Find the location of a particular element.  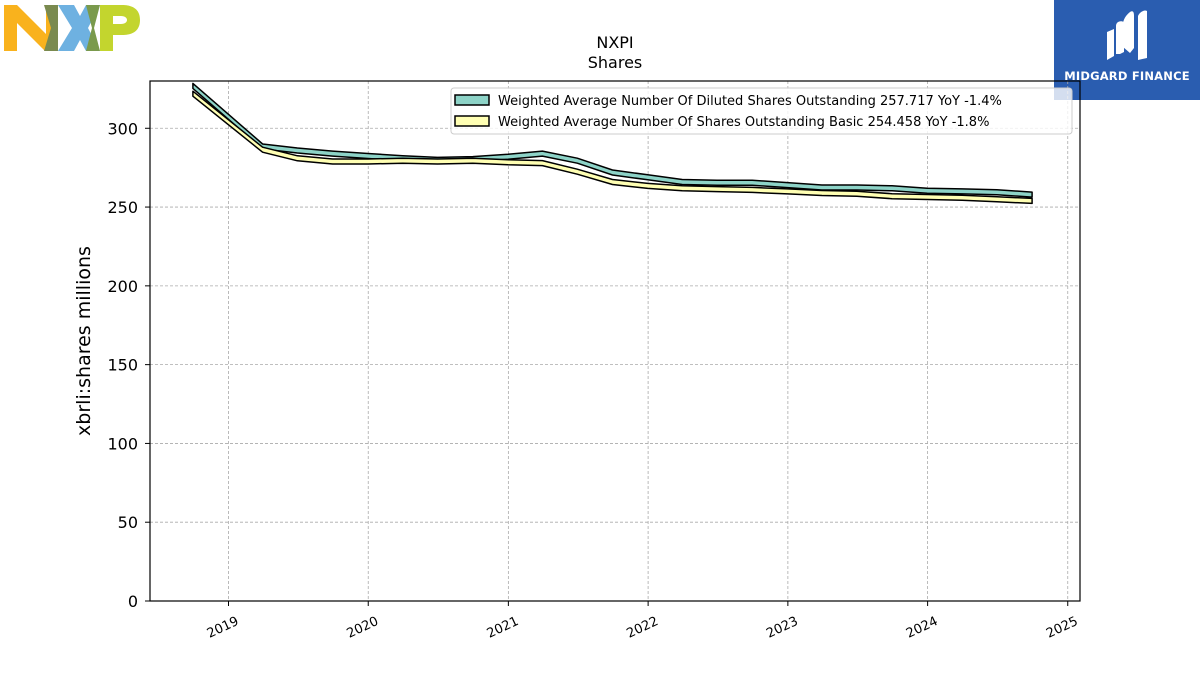

y-tick-label: 150 is located at coordinates (122, 365).